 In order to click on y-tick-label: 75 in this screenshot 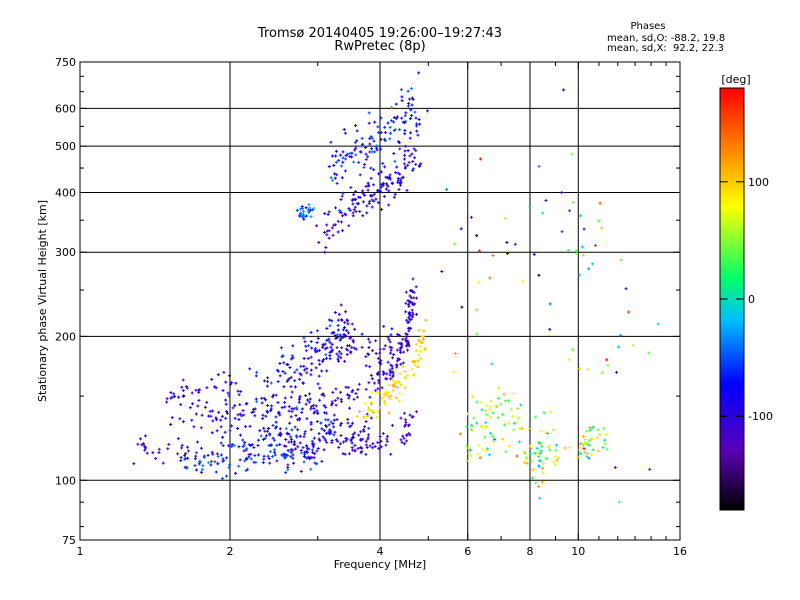, I will do `click(69, 540)`.